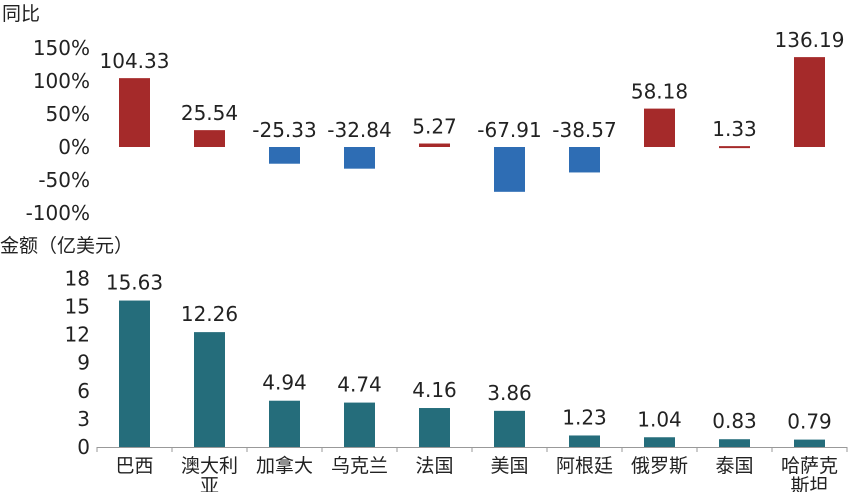 This screenshot has width=848, height=492. I want to click on amount-tick-label: 0, so click(83, 447).